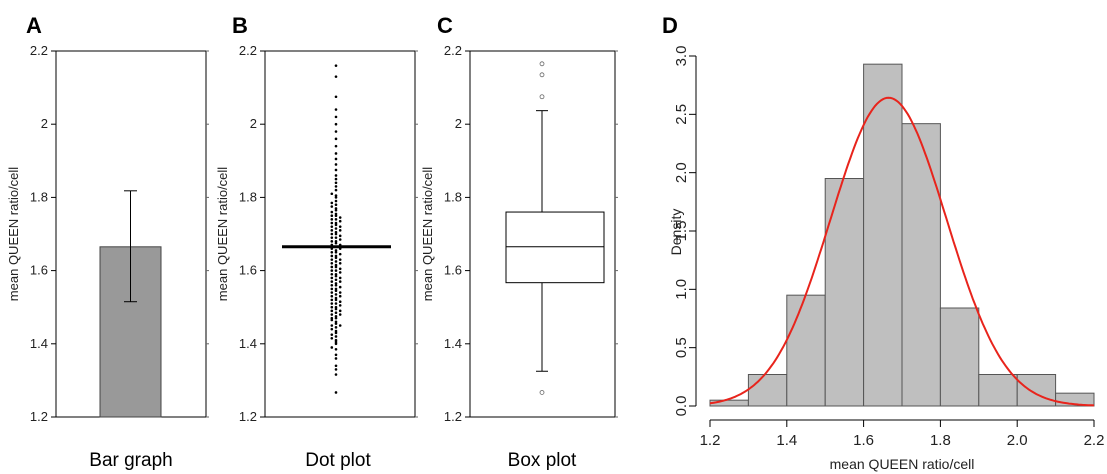  I want to click on plot-frame-b, so click(340, 234).